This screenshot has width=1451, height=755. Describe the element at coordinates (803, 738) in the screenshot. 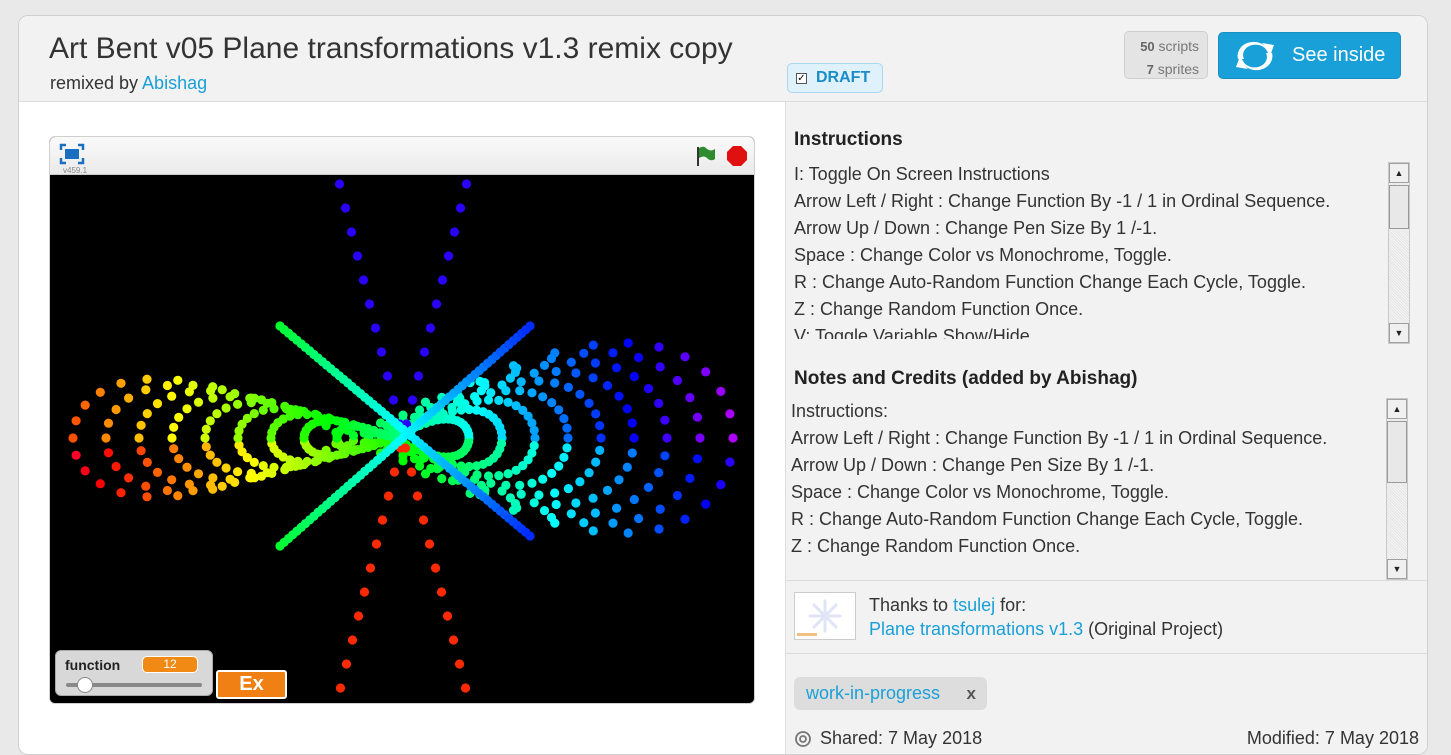

I see `shared-icon` at that location.